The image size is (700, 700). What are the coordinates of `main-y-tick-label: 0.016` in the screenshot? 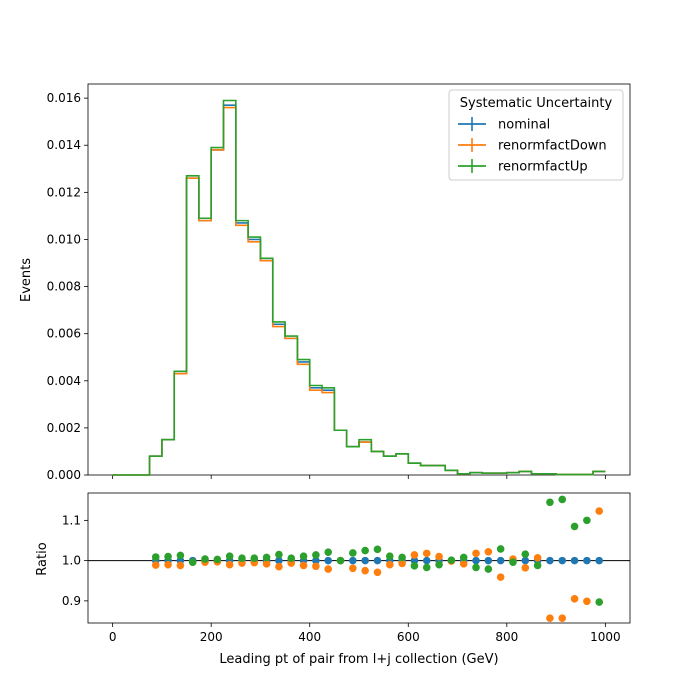 It's located at (64, 98).